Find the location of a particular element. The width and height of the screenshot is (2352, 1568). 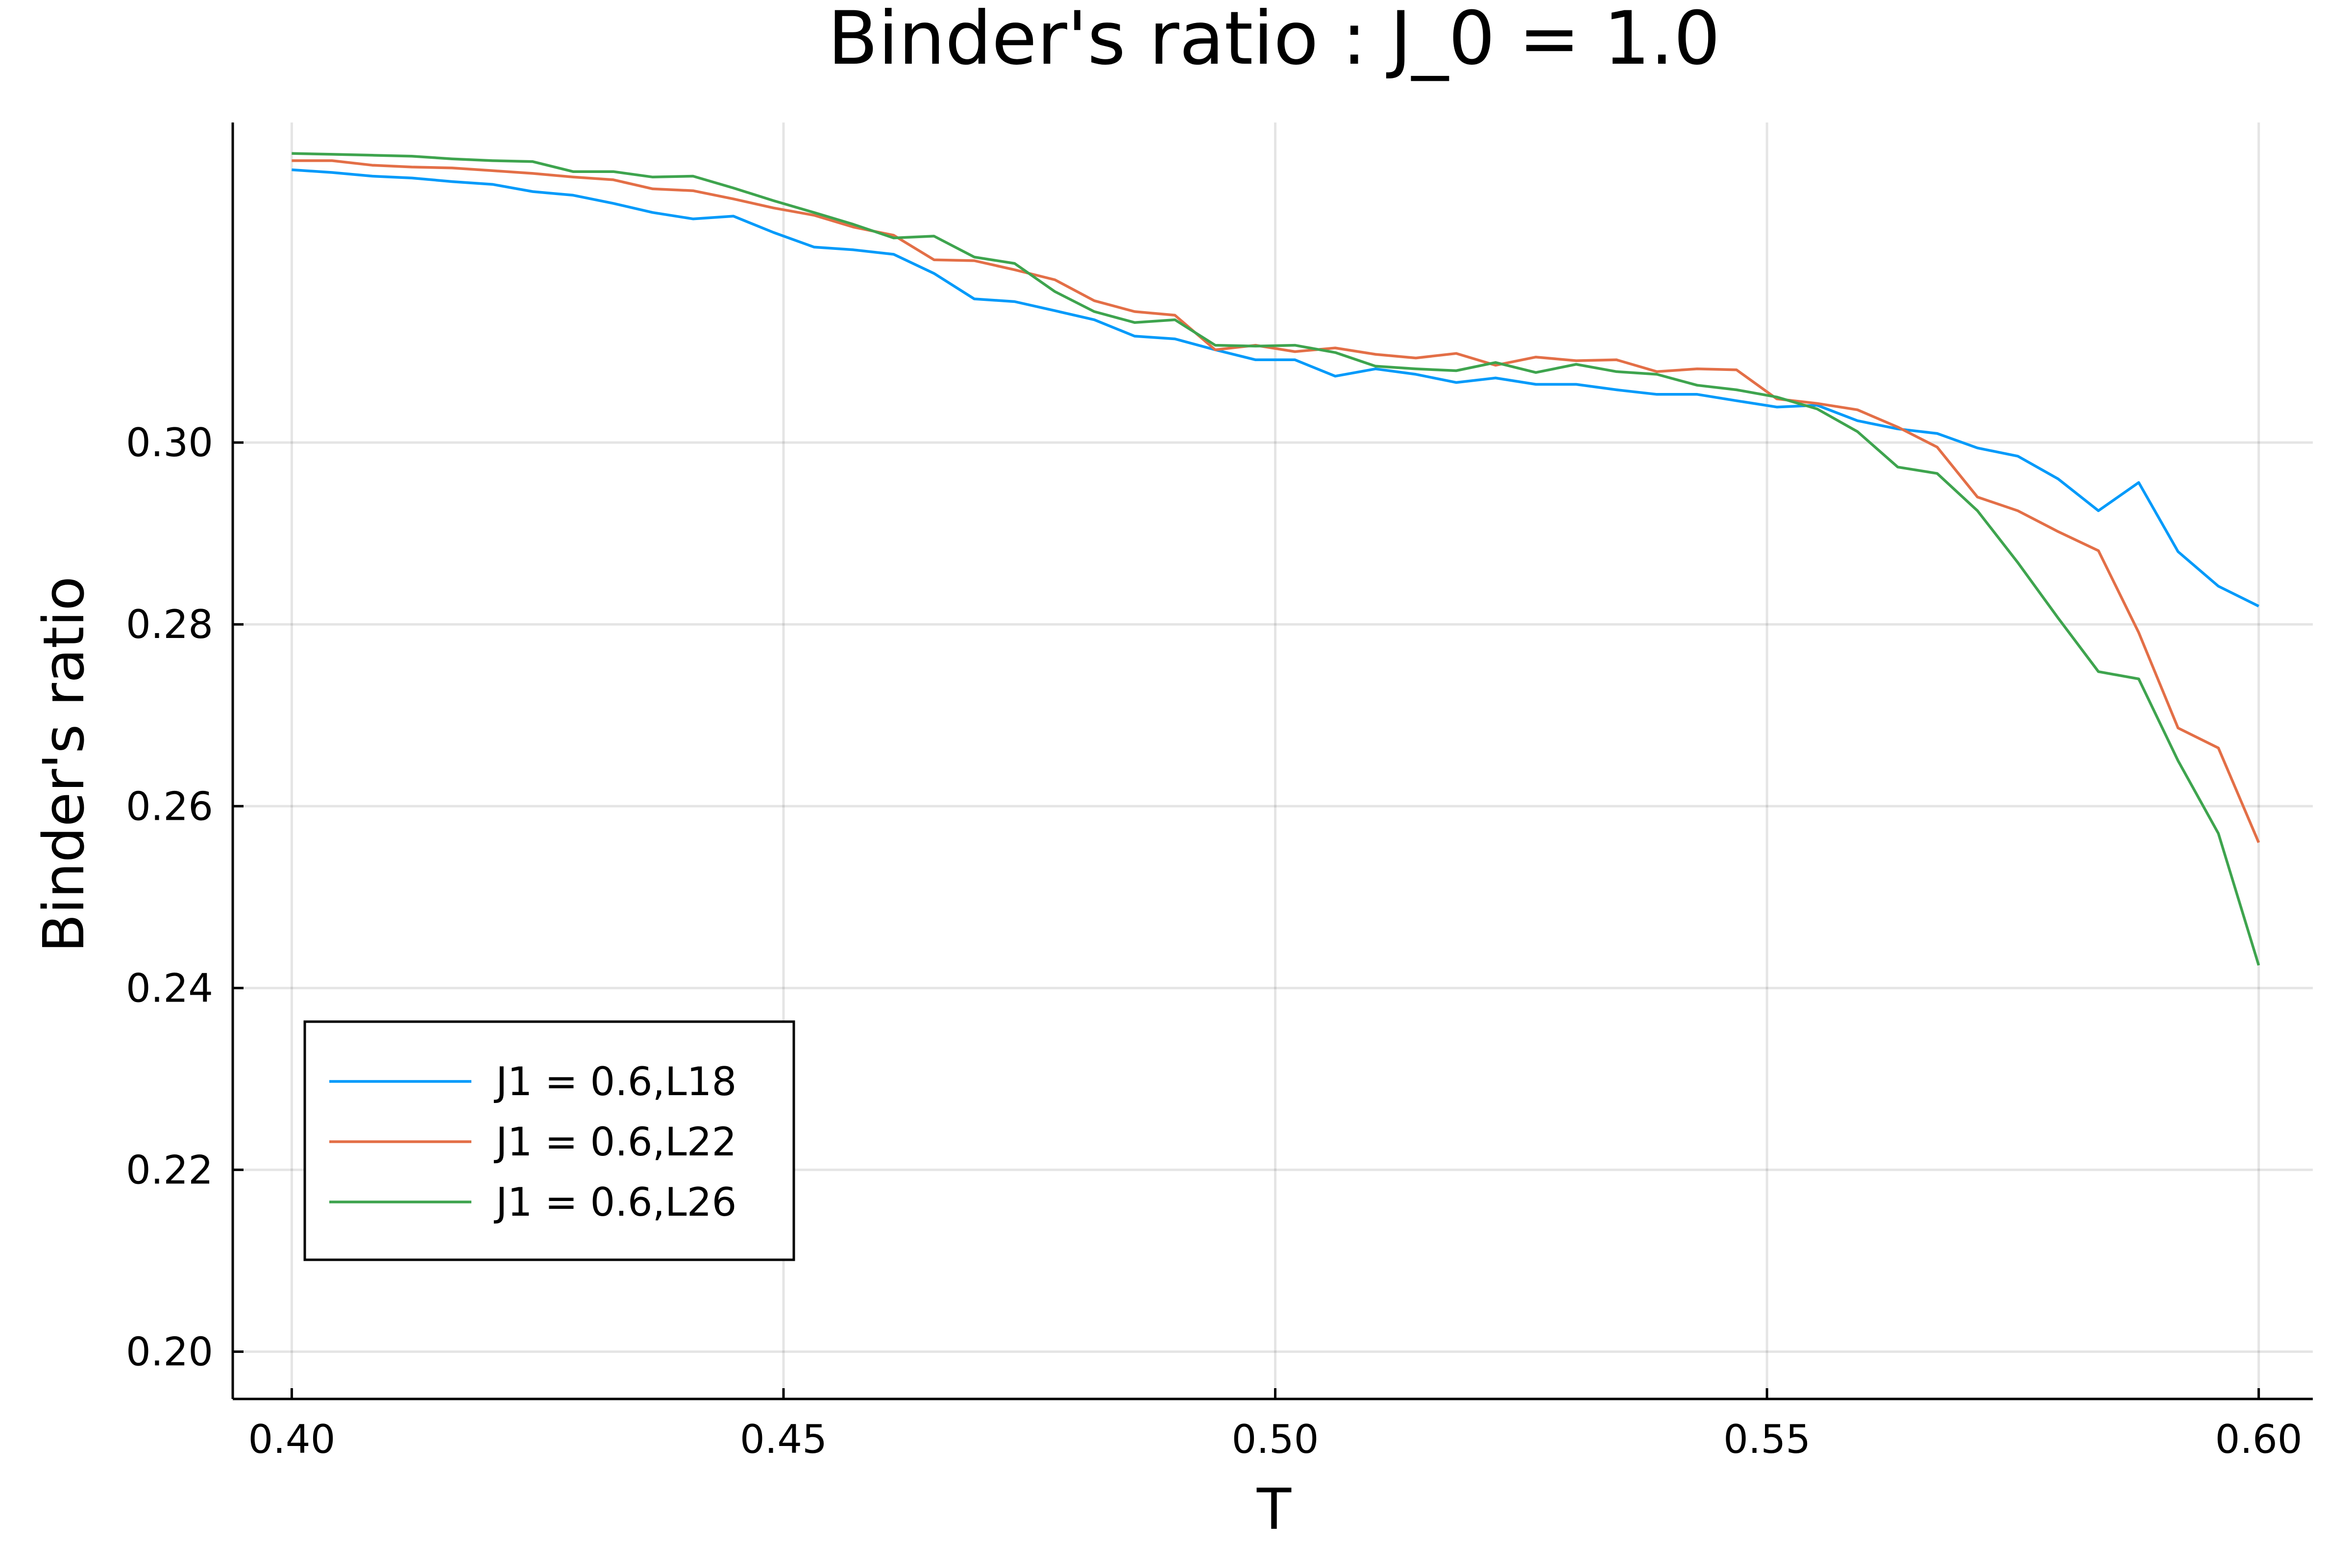

x-tick-label: 0.45 is located at coordinates (783, 1439).